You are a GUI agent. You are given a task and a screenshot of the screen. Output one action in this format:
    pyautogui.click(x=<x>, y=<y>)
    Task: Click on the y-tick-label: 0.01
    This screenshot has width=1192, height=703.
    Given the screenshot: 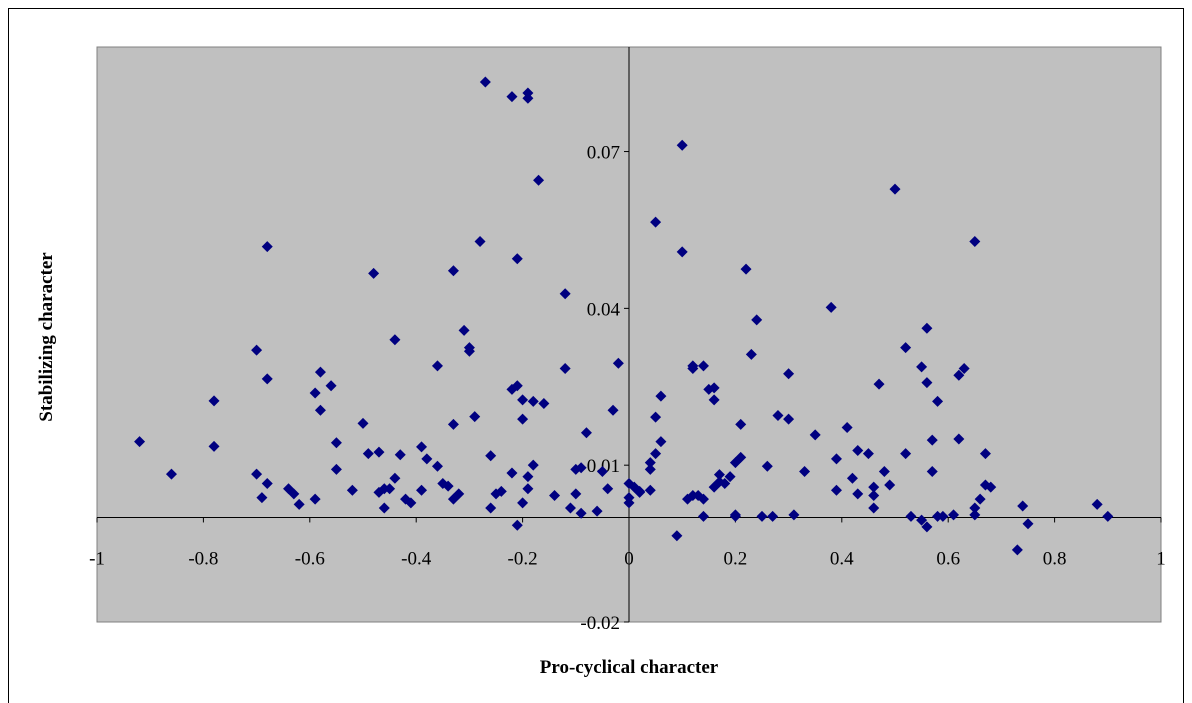 What is the action you would take?
    pyautogui.click(x=603, y=466)
    